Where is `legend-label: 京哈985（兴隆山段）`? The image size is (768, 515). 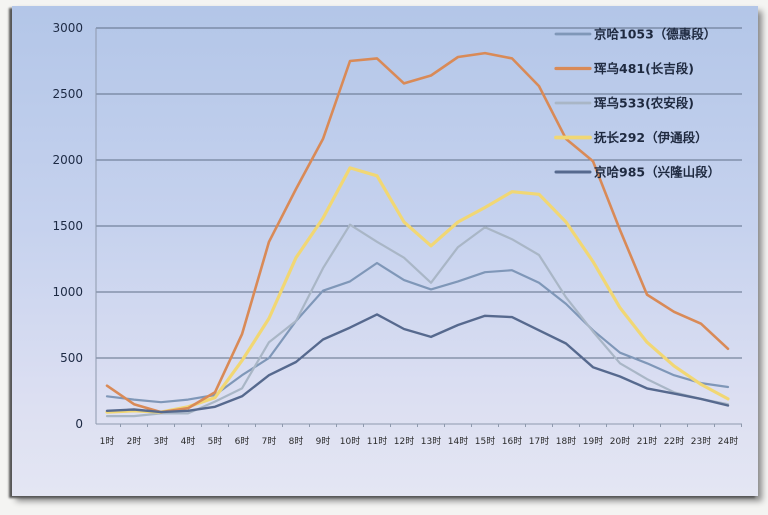 legend-label: 京哈985（兴隆山段） is located at coordinates (657, 172).